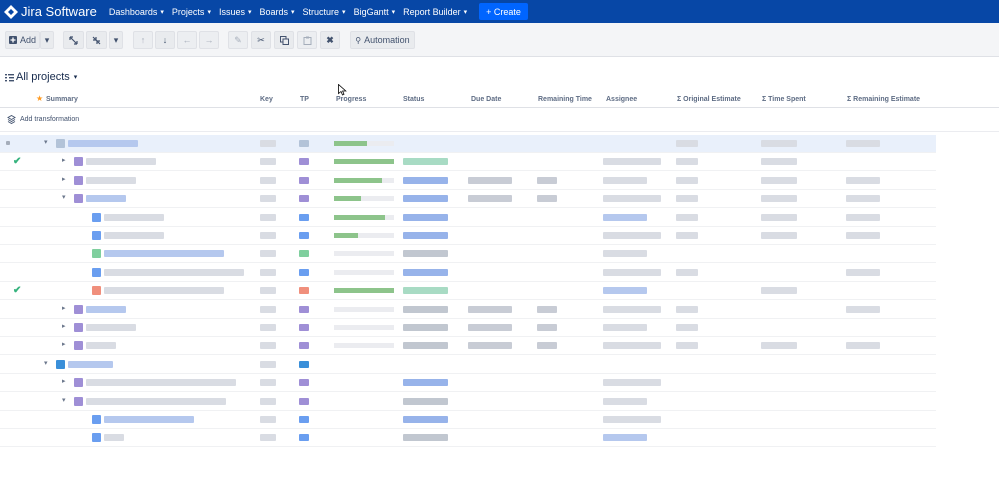 The height and width of the screenshot is (492, 999). I want to click on nav-menu-structure: Structure ▾, so click(324, 11).